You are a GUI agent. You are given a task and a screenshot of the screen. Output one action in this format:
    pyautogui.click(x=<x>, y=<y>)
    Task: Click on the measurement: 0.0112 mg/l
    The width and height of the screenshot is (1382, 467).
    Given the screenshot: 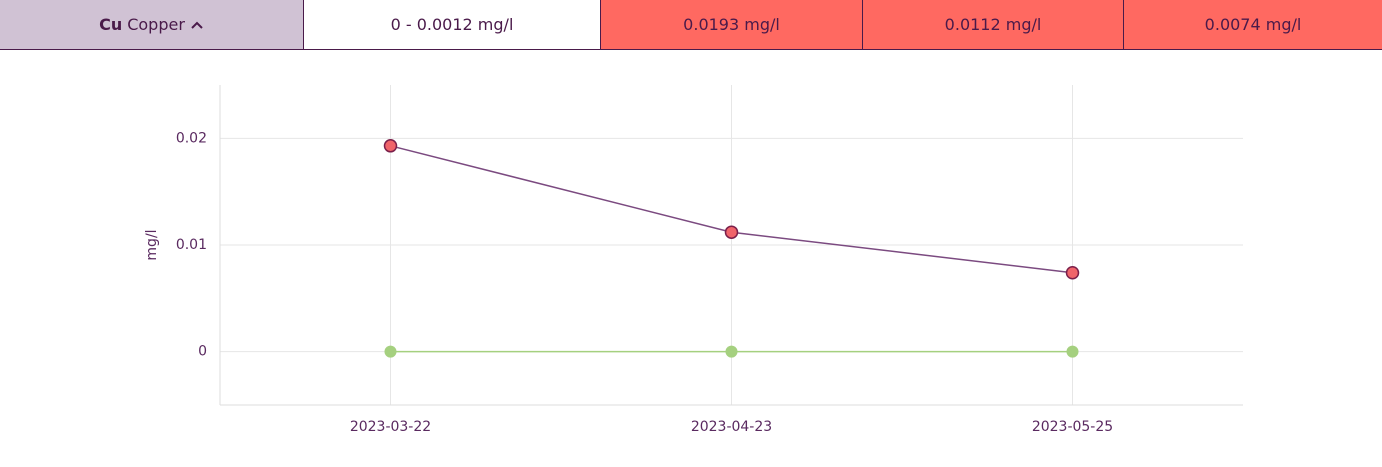 What is the action you would take?
    pyautogui.click(x=993, y=24)
    